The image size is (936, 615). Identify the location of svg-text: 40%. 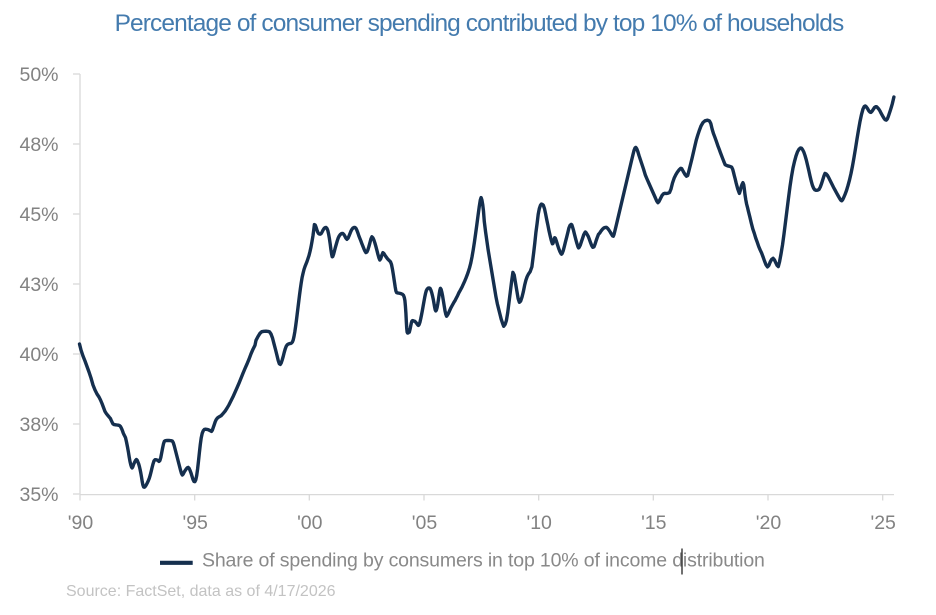
(38, 355).